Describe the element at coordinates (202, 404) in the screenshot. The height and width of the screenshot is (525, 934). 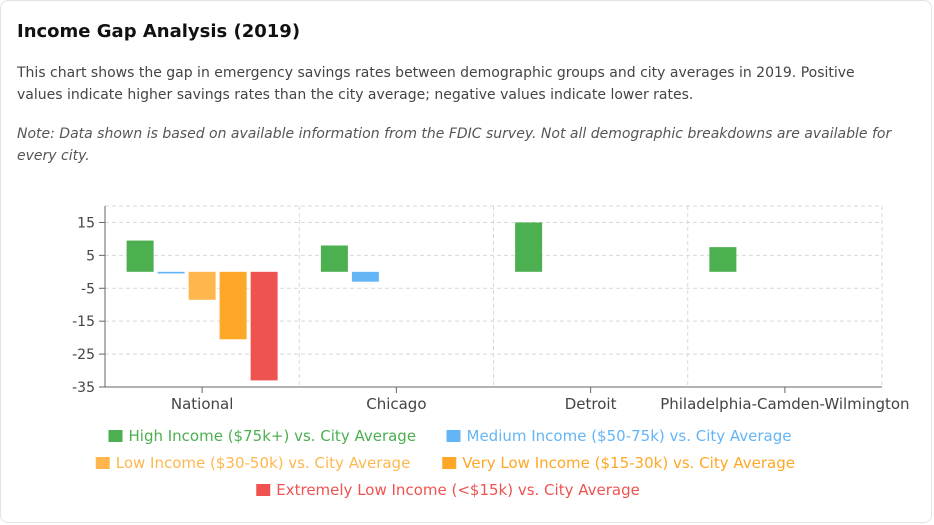
I see `x-tick-label: National` at that location.